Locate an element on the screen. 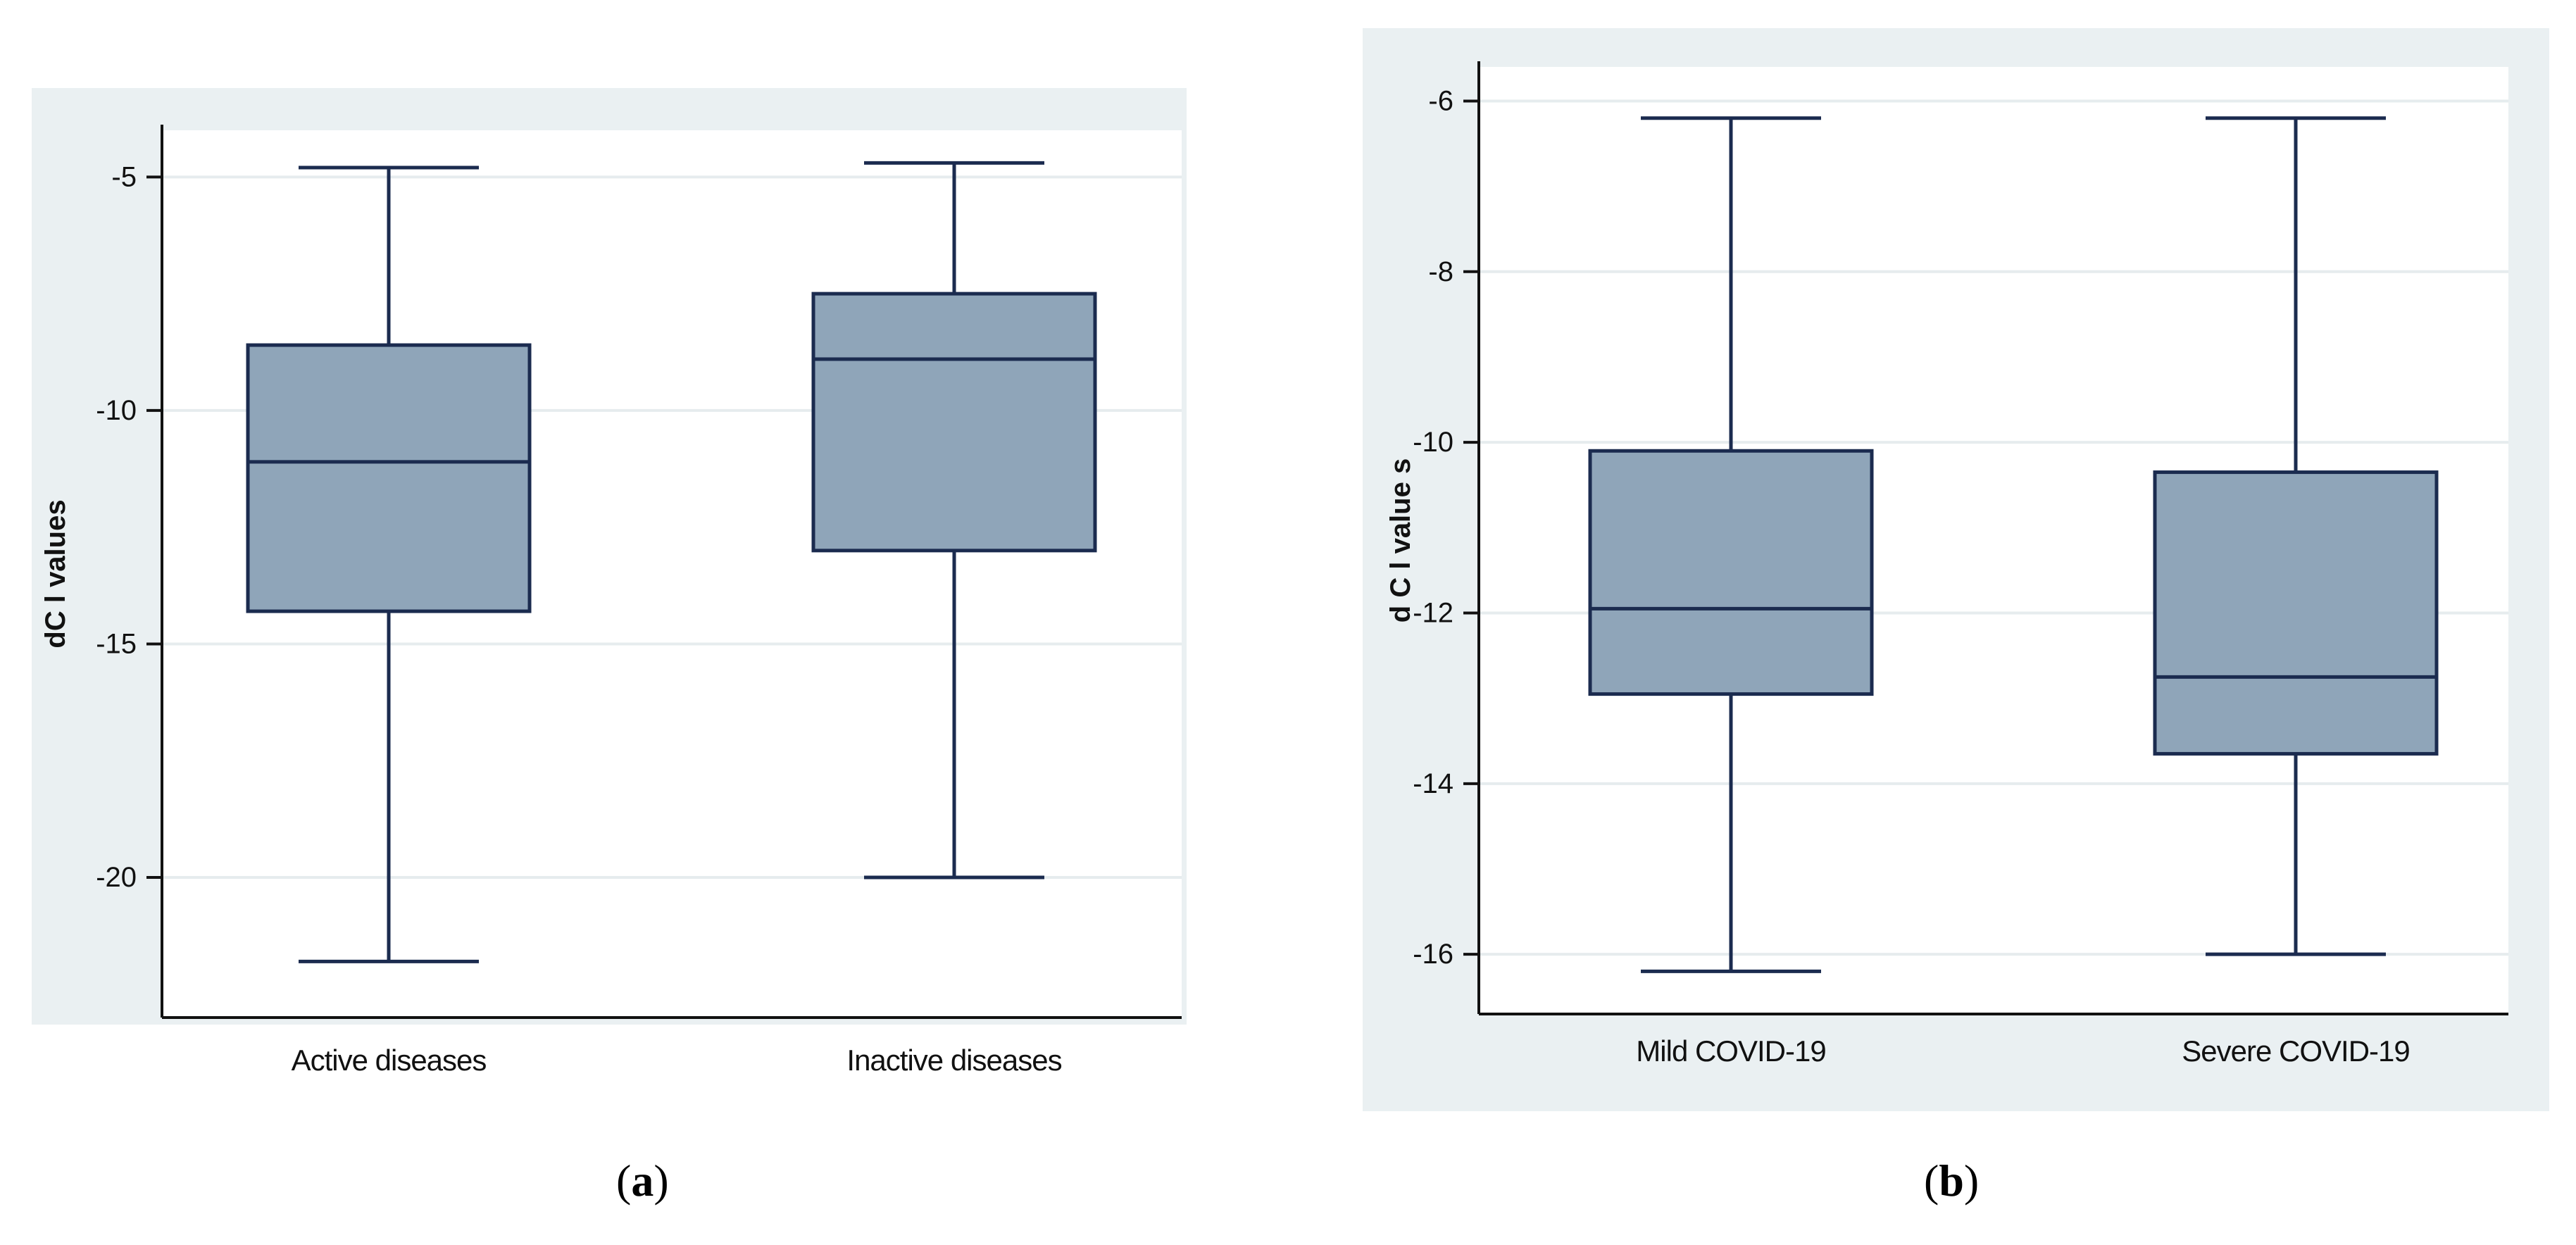  panel-b-ytick-label: -12 is located at coordinates (1433, 612).